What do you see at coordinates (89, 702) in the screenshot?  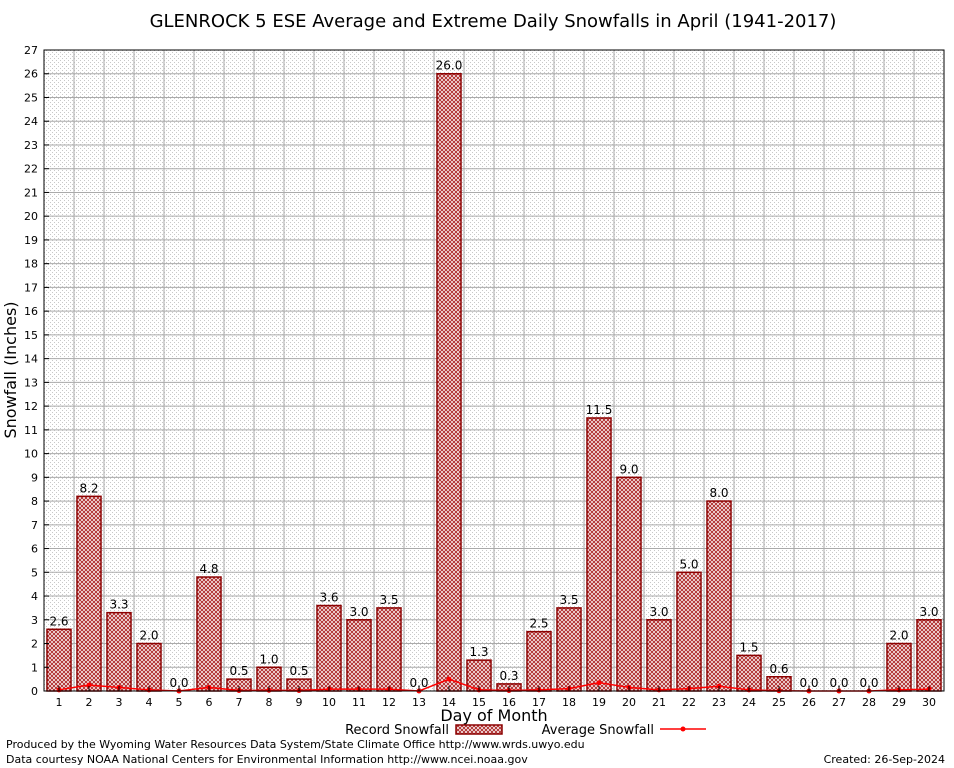 I see `x-tick-label: 2` at bounding box center [89, 702].